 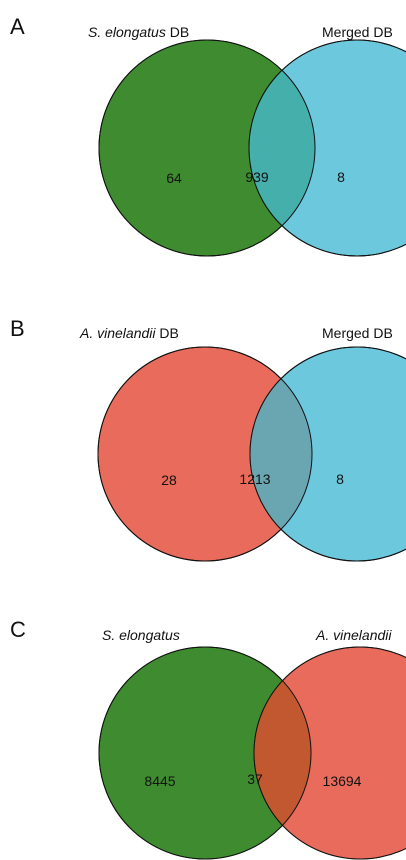 I want to click on right-set-label-c: A. vinelandii, so click(x=353, y=635).